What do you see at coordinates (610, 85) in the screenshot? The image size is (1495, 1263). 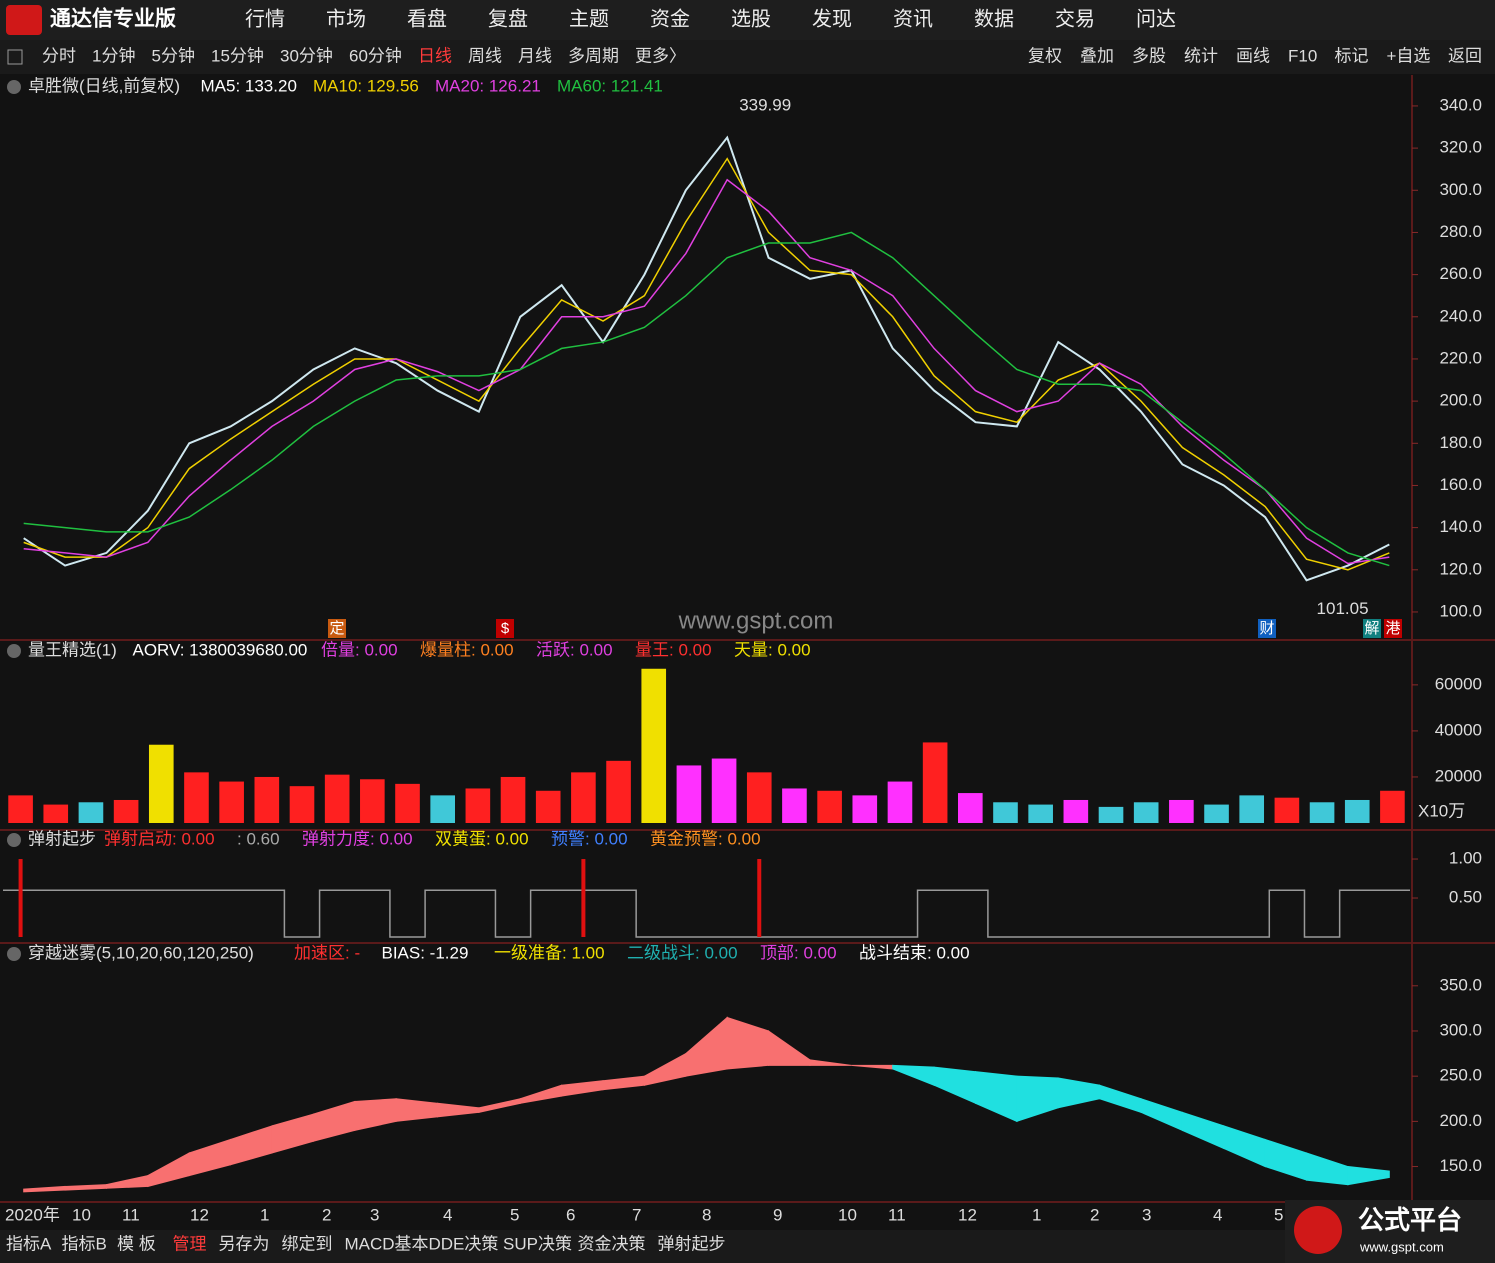 I see `legend-item: MA60: 121.41` at bounding box center [610, 85].